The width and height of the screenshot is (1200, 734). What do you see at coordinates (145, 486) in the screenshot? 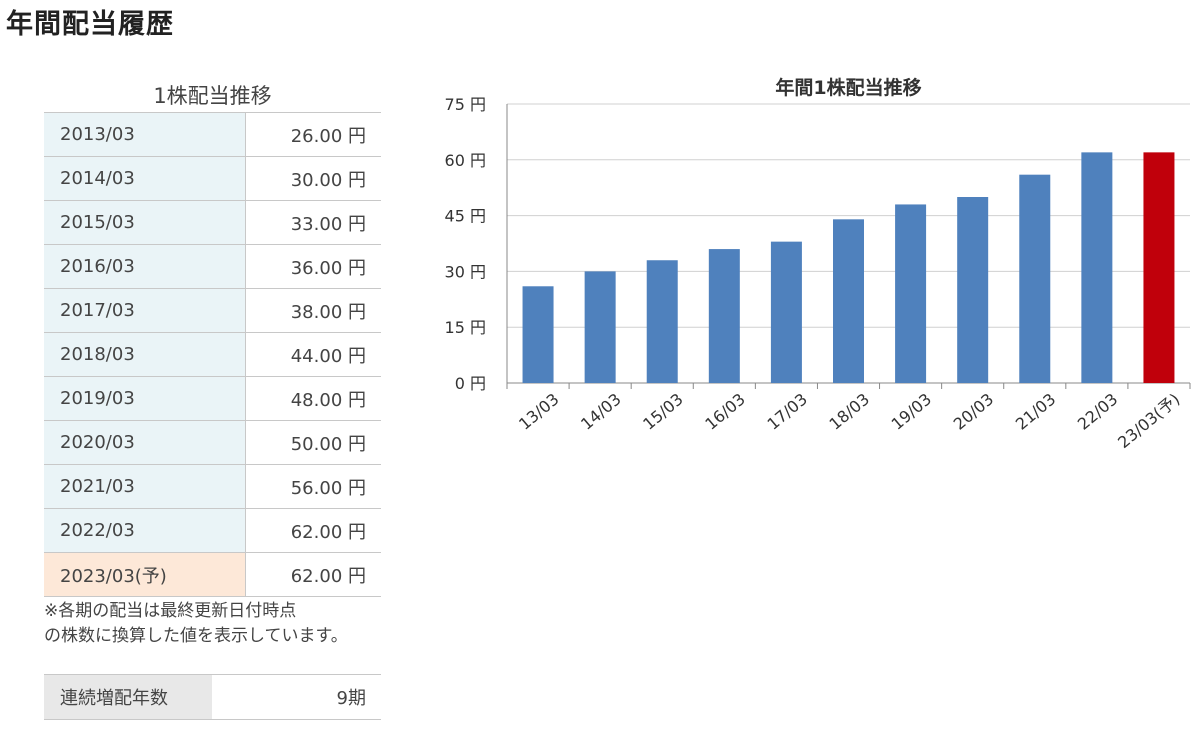
I see `period-cell: 2021/03` at bounding box center [145, 486].